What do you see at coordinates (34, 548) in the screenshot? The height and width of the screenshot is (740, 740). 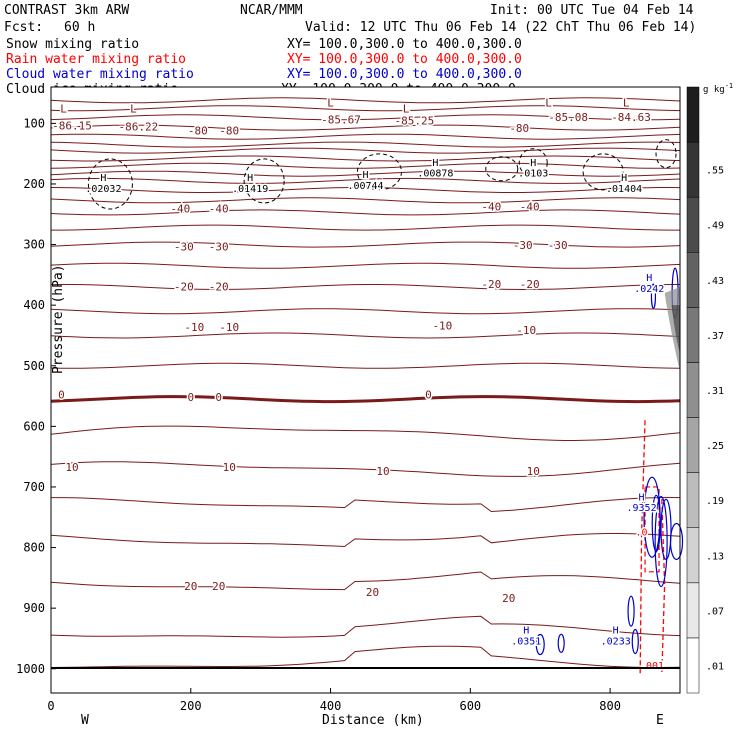 I see `y-tick-label: 800` at bounding box center [34, 548].